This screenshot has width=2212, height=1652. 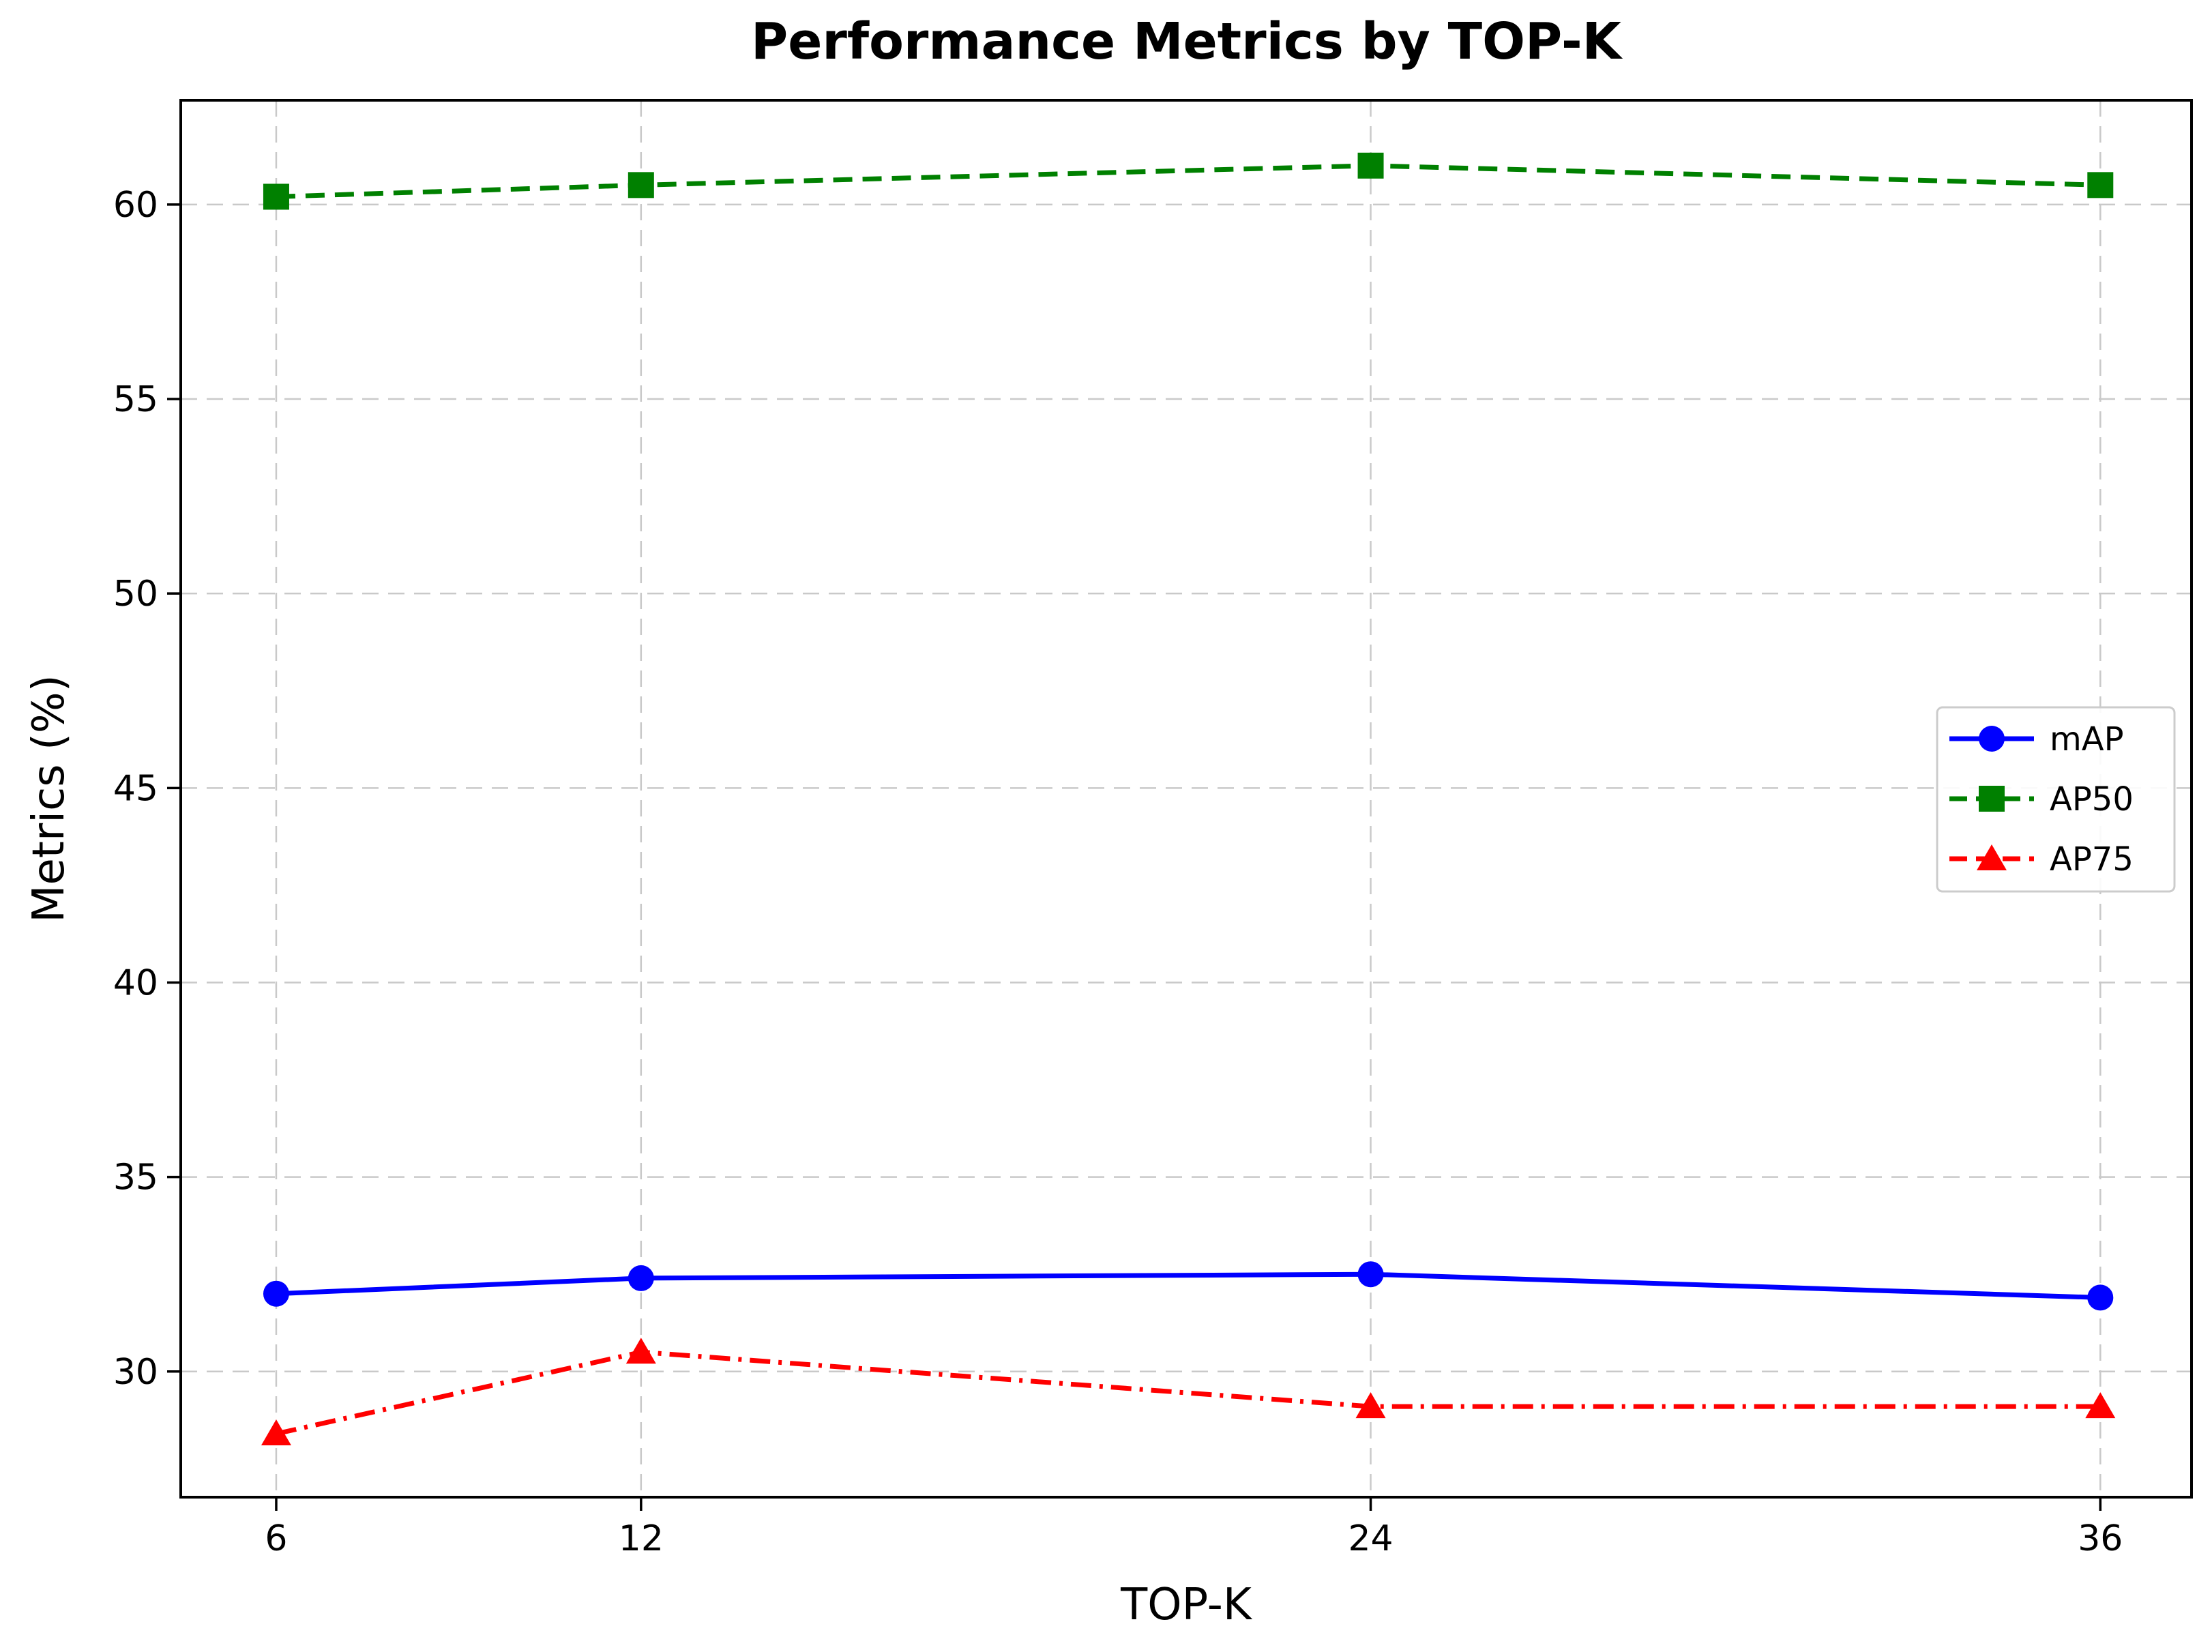 I want to click on y-tick-label: 50, so click(x=135, y=594).